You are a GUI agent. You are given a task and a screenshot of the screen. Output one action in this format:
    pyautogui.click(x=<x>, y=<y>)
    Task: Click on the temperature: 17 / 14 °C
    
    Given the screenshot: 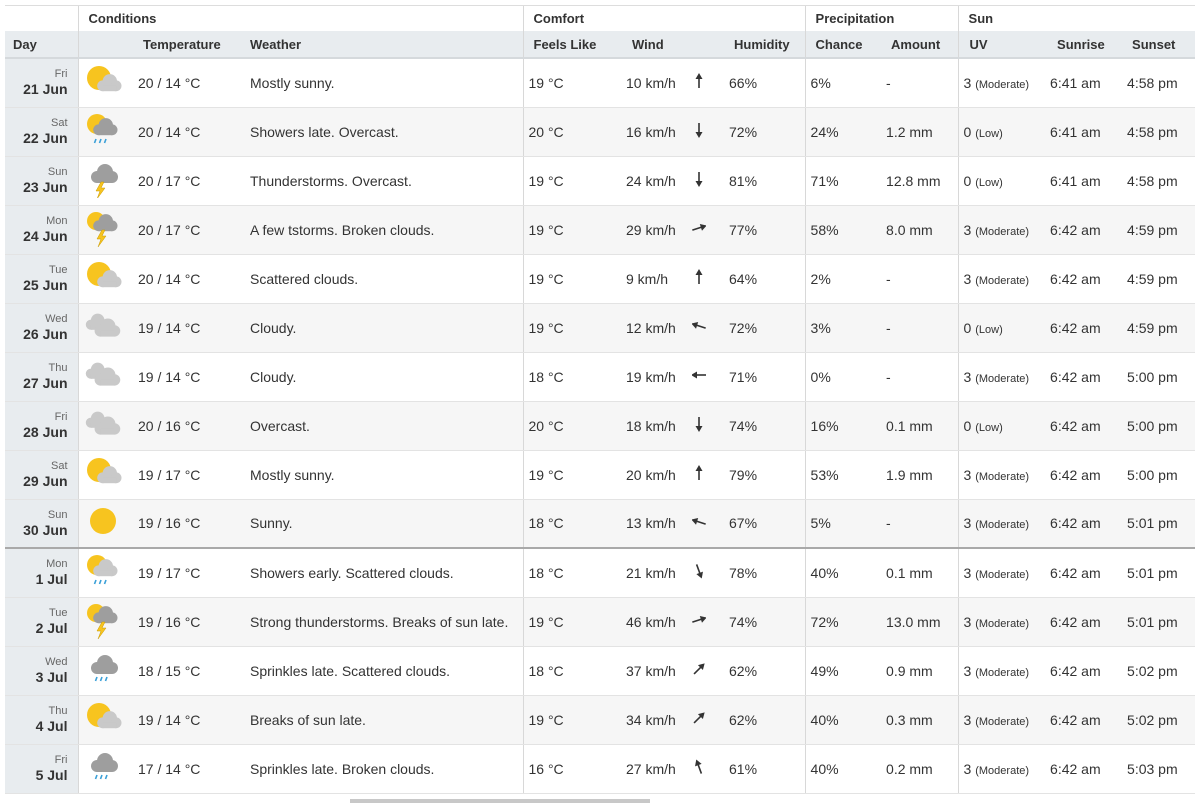 What is the action you would take?
    pyautogui.click(x=187, y=769)
    